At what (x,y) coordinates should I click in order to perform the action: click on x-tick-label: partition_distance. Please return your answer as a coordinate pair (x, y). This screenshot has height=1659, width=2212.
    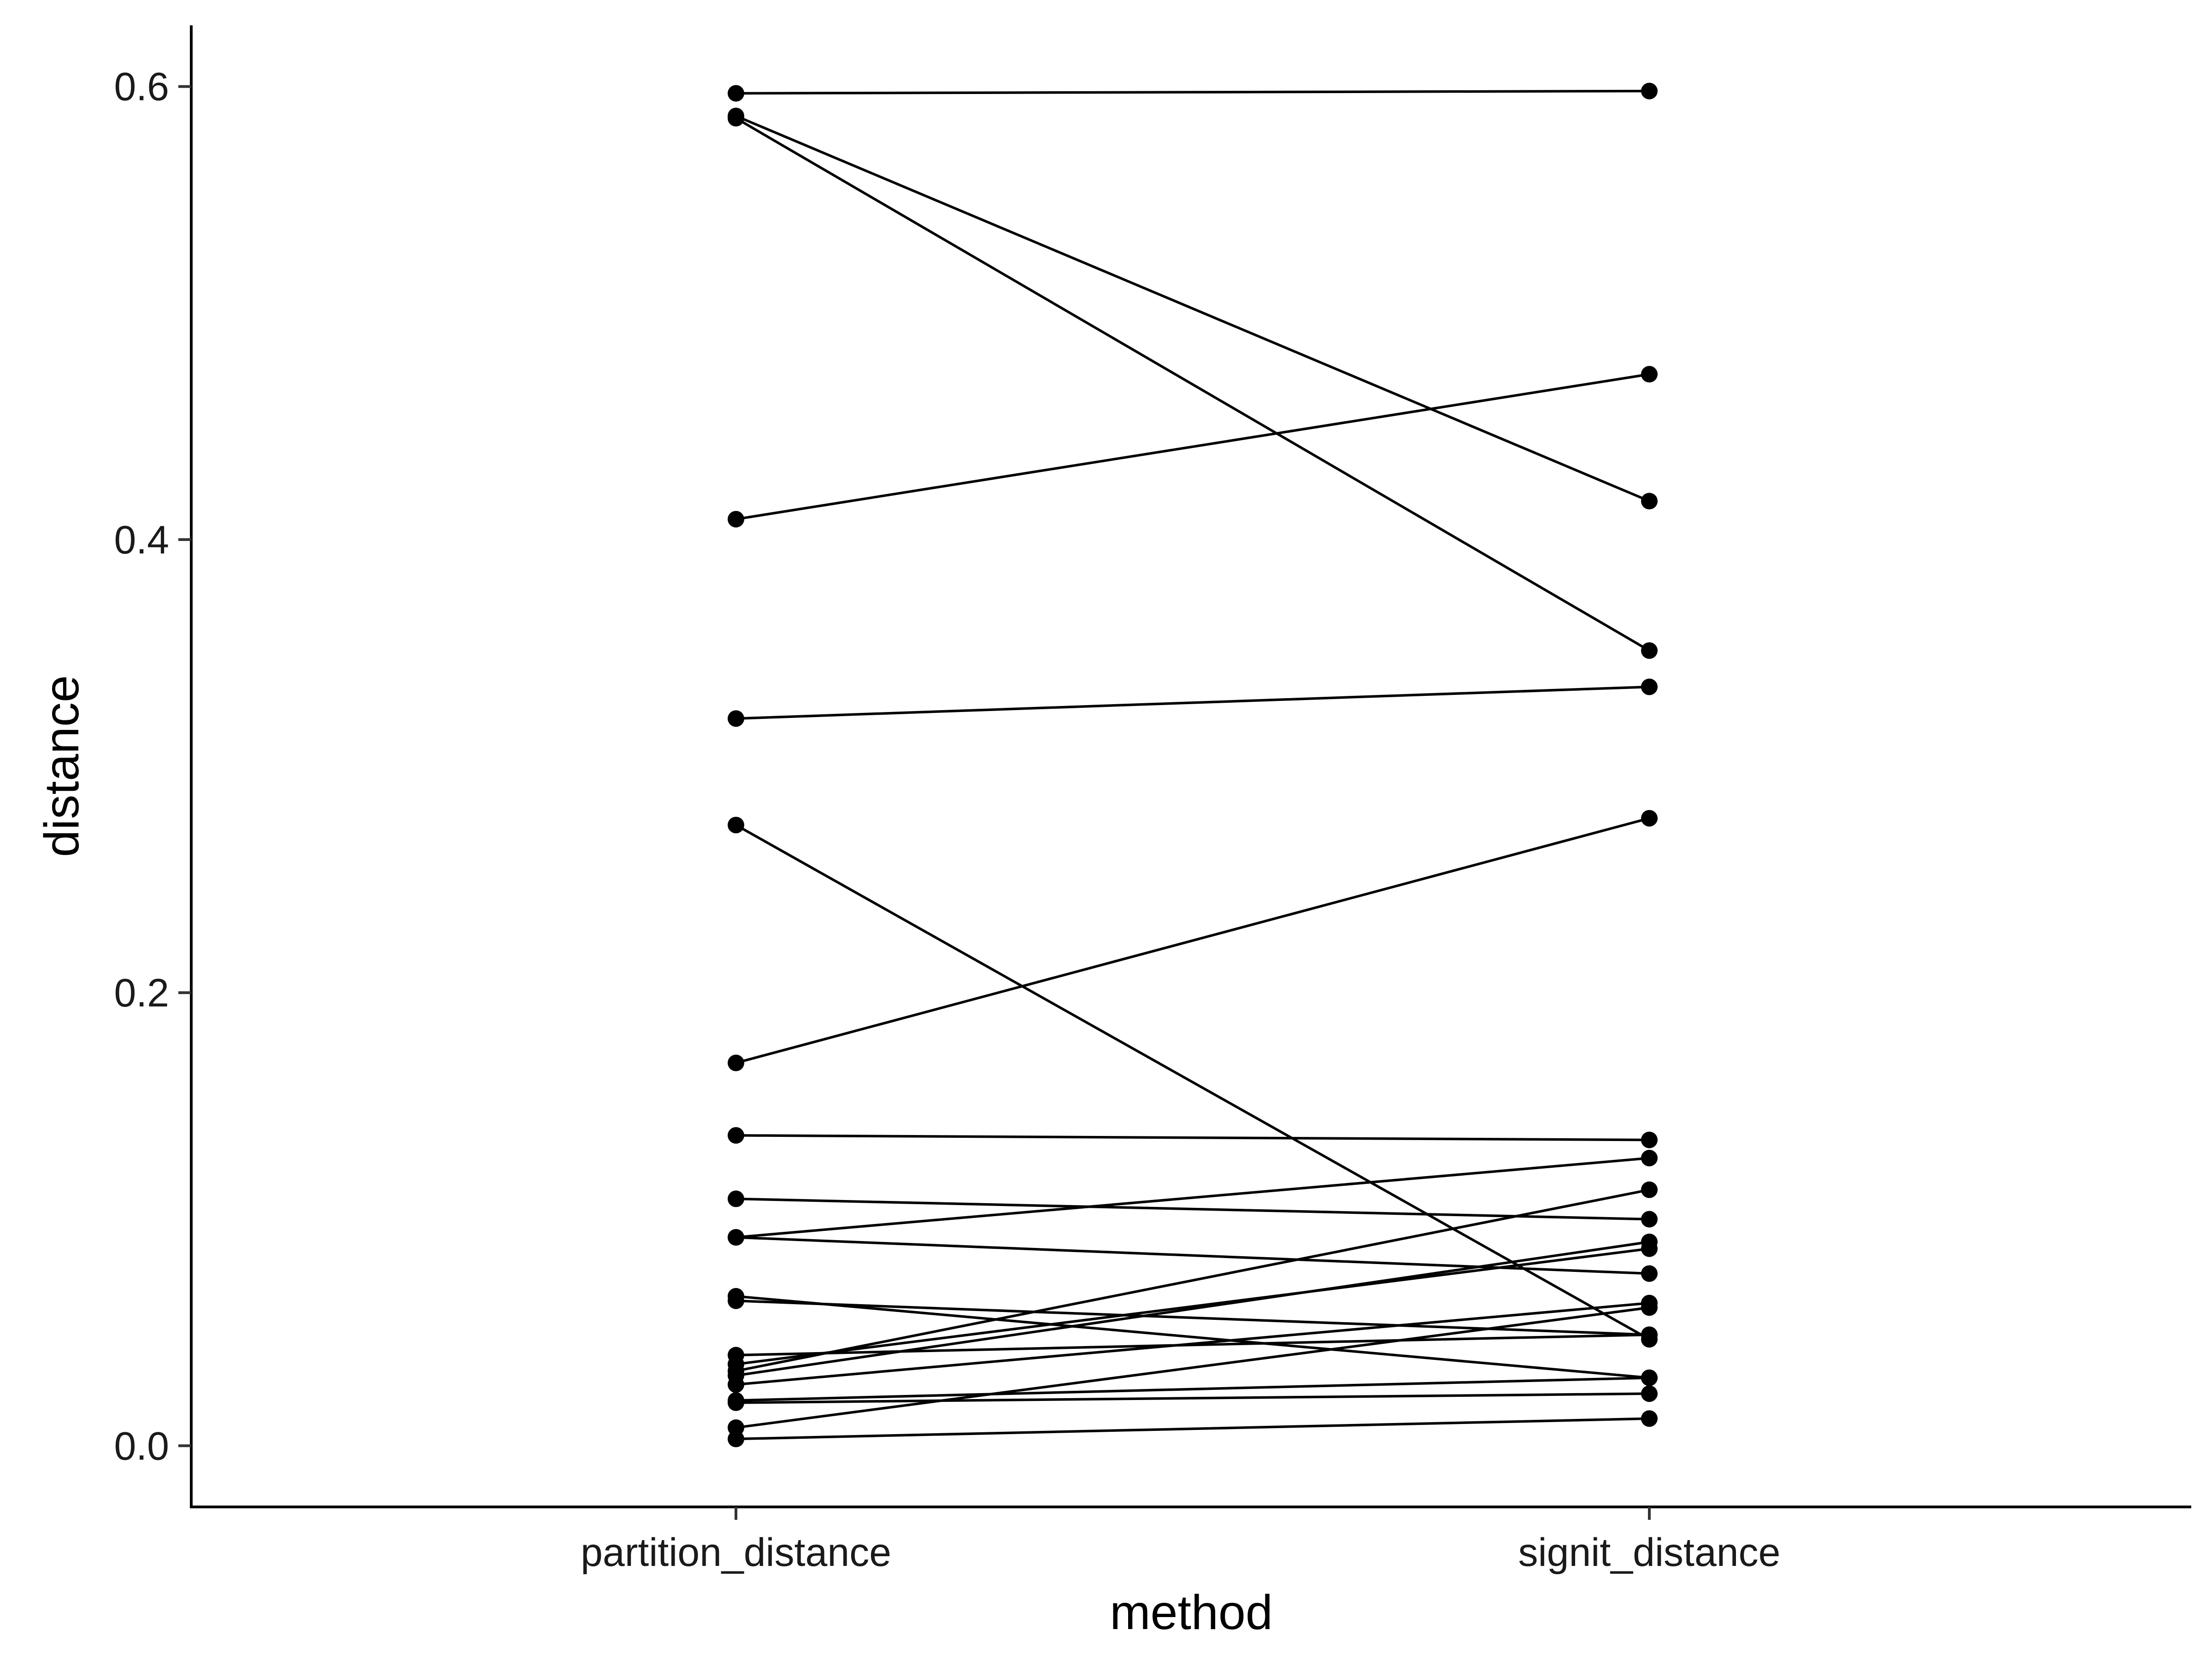
    Looking at the image, I should click on (736, 1552).